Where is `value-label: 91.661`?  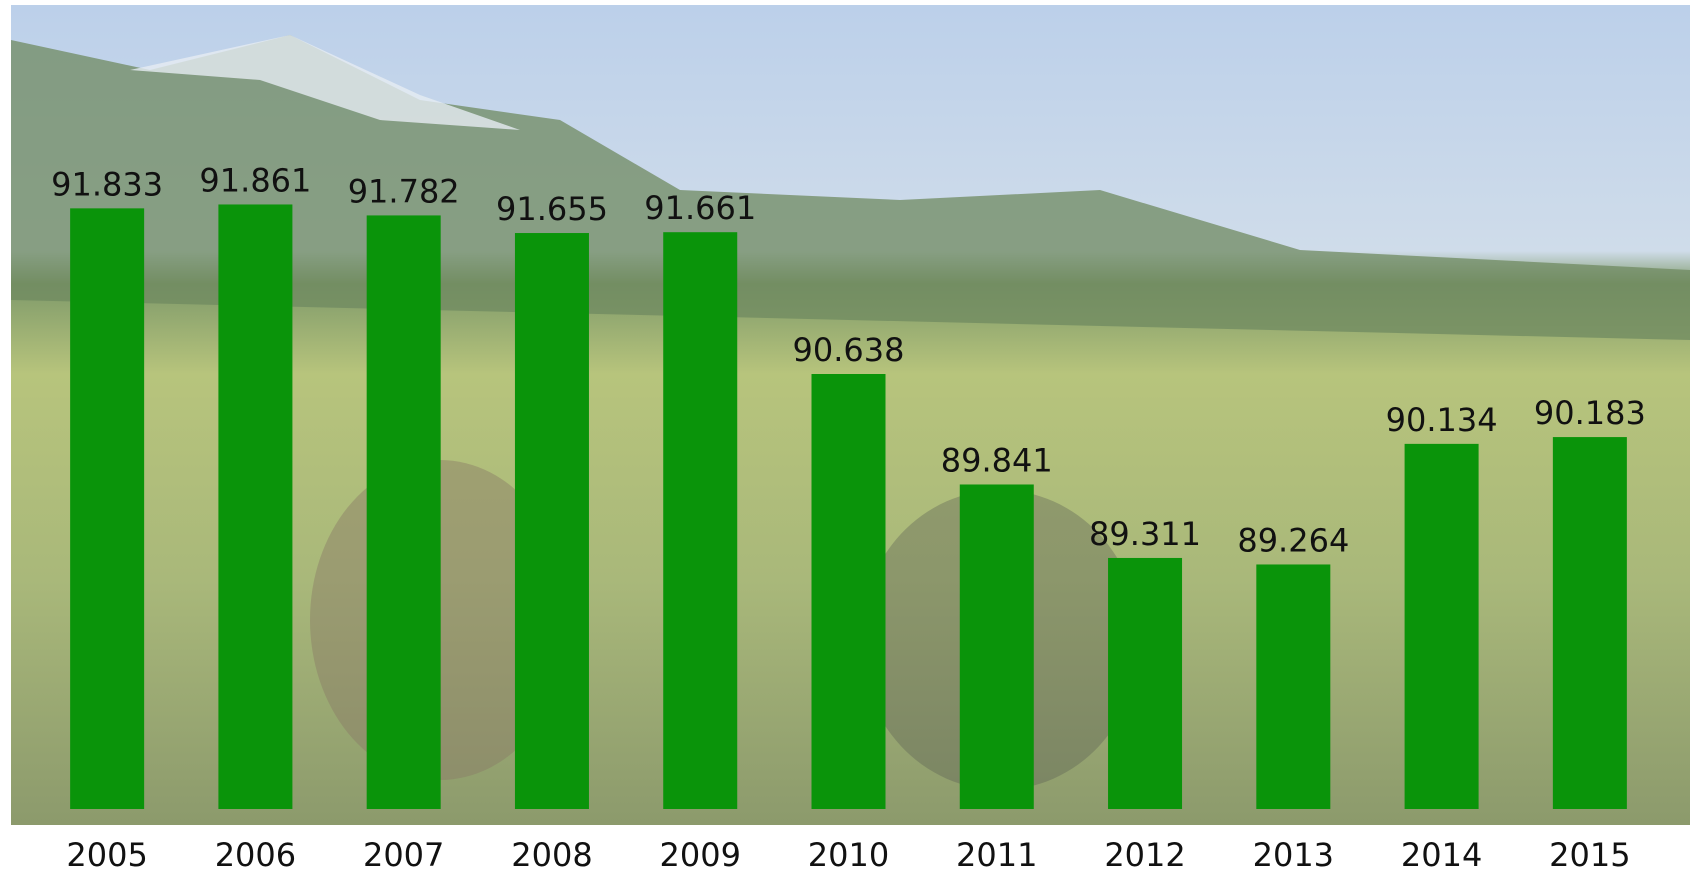 value-label: 91.661 is located at coordinates (700, 208).